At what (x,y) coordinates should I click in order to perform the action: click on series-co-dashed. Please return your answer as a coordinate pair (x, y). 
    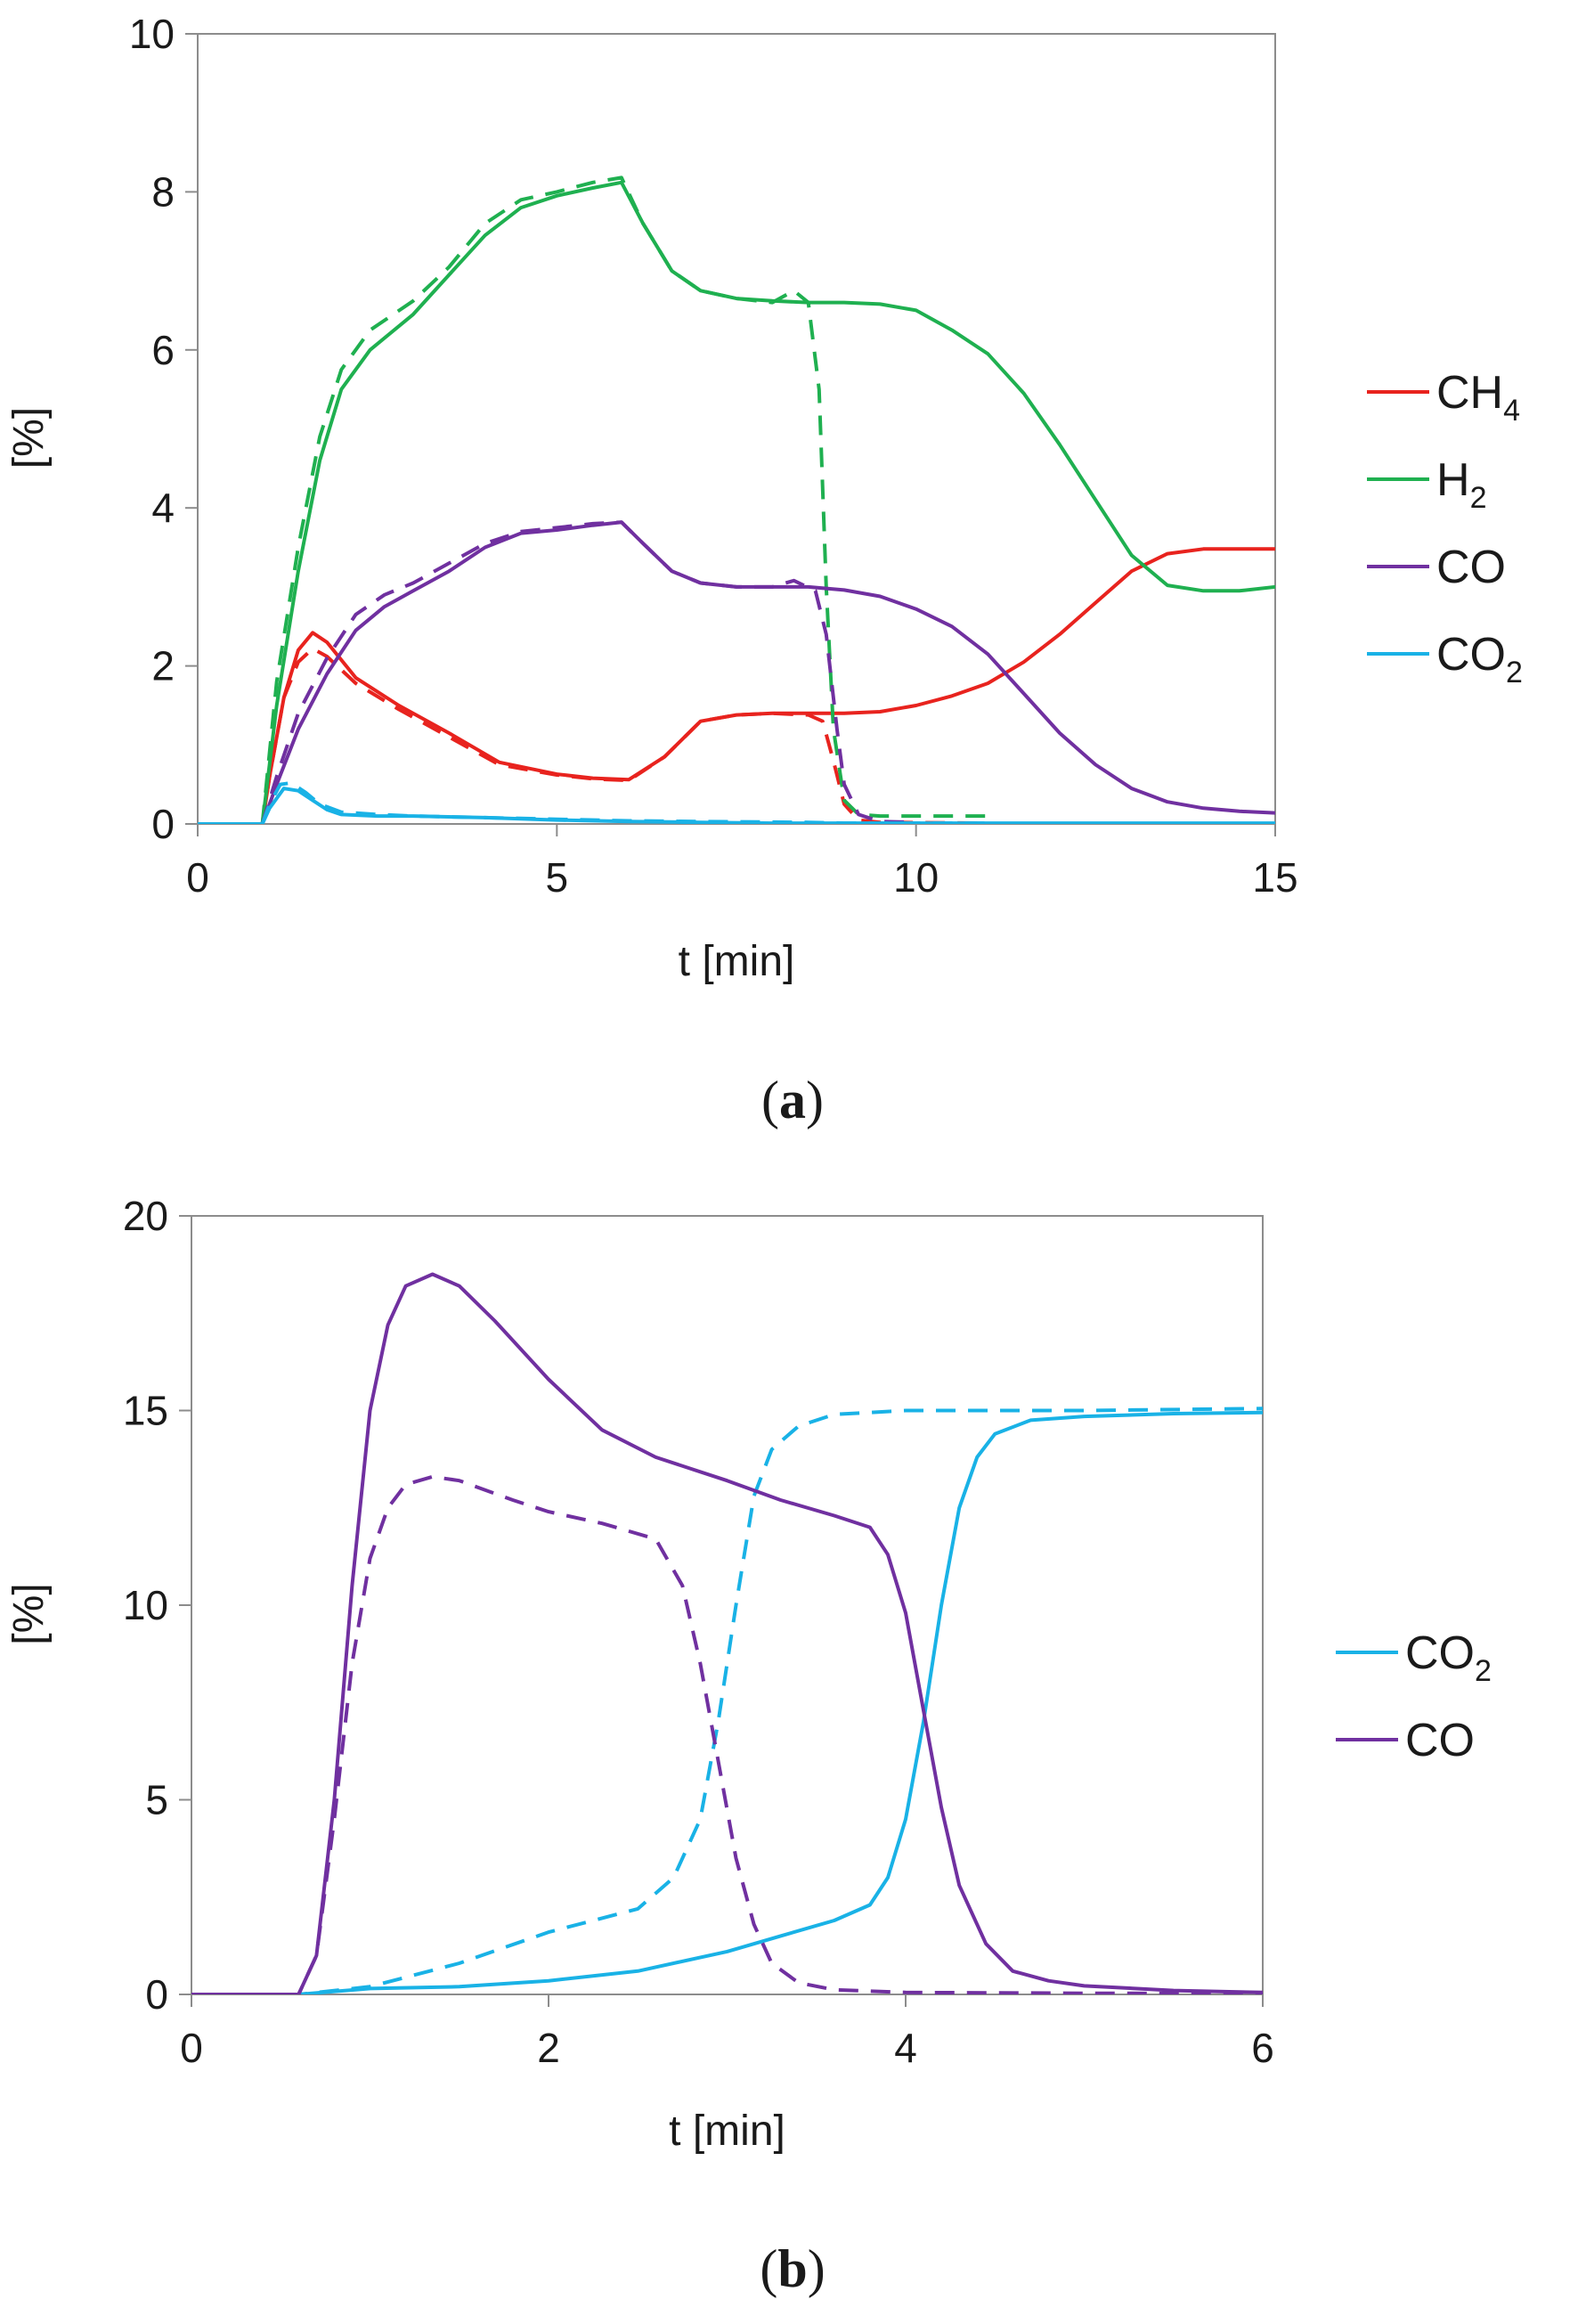
    Looking at the image, I should click on (557, 672).